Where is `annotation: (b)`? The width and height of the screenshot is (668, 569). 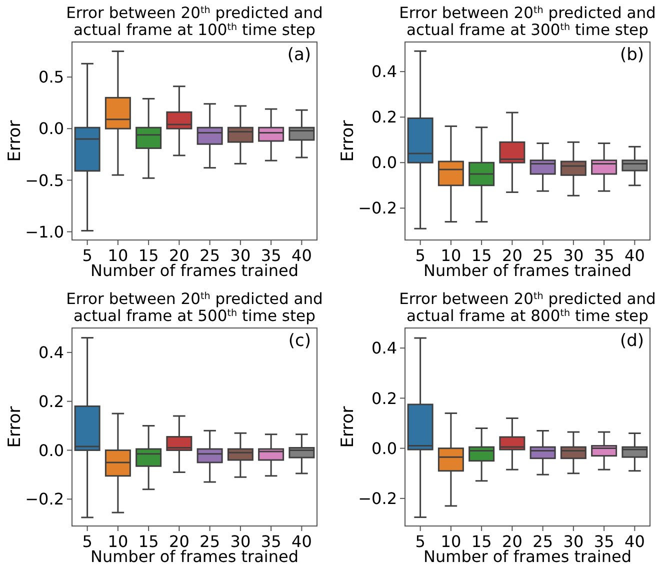
annotation: (b) is located at coordinates (632, 55).